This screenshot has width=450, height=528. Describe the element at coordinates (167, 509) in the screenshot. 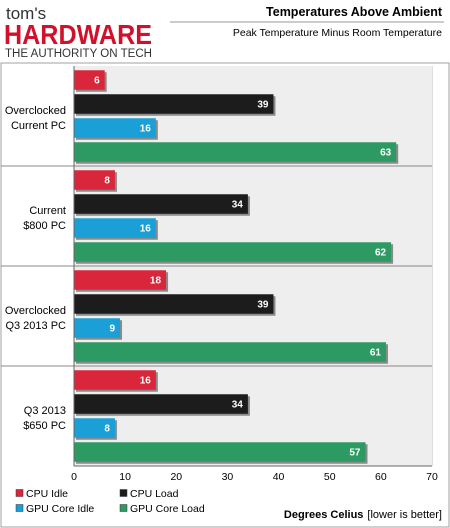

I see `legend-label: GPU Core Load` at that location.